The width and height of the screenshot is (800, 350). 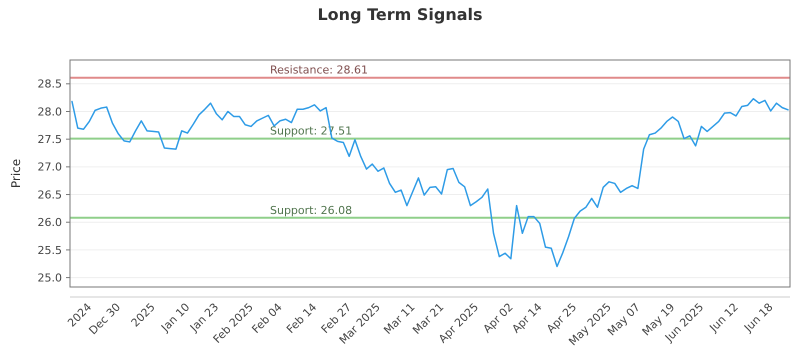 What do you see at coordinates (50, 195) in the screenshot?
I see `y-tick-label: 26.5` at bounding box center [50, 195].